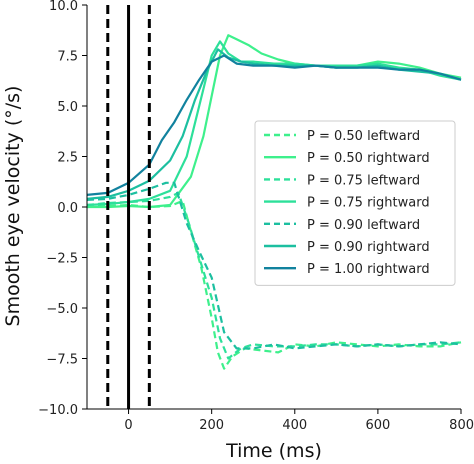  Describe the element at coordinates (273, 451) in the screenshot. I see `x-axis-label: Time (ms)` at that location.